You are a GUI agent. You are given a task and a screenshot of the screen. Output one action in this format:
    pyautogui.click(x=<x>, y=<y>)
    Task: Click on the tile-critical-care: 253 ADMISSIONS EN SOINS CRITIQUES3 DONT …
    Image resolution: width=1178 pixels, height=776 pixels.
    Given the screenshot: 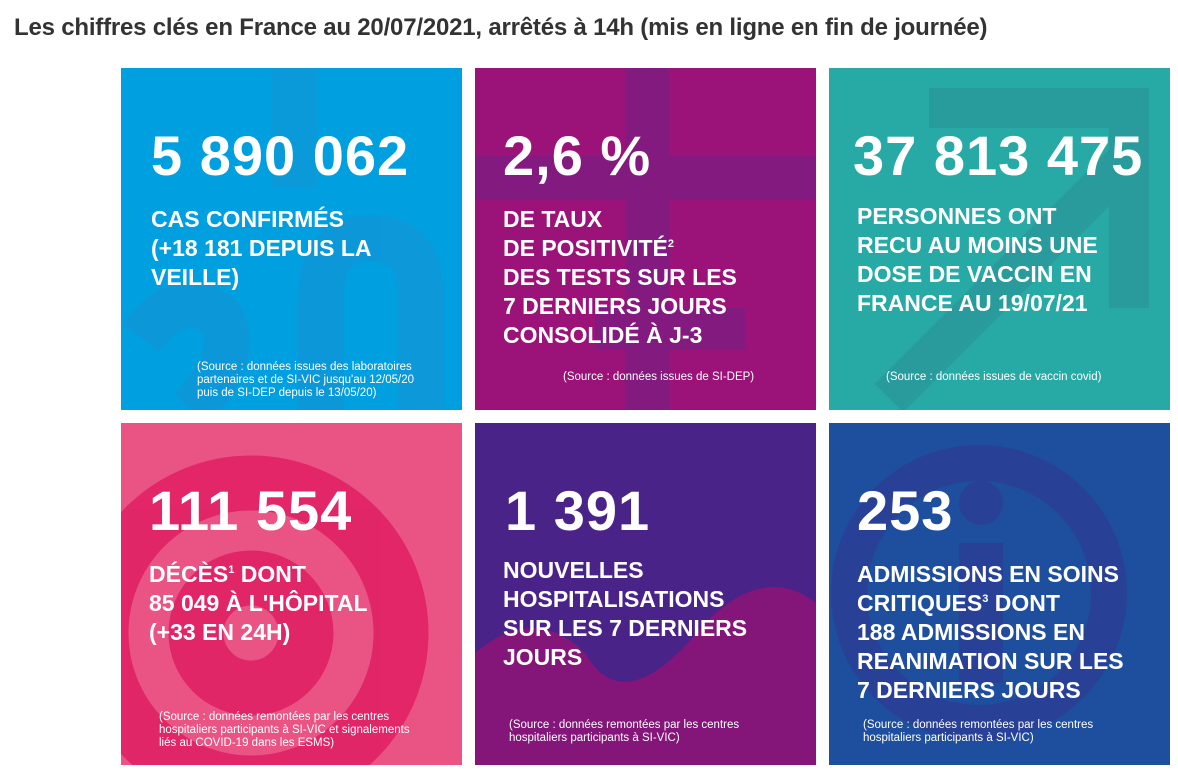 What is the action you would take?
    pyautogui.click(x=999, y=594)
    